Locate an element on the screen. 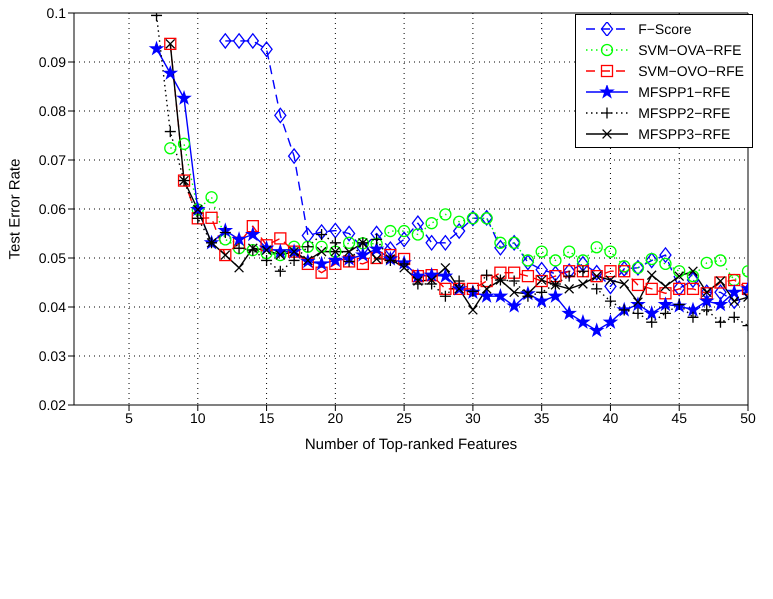 The height and width of the screenshot is (599, 773). x-tick-label: 10 is located at coordinates (198, 418).